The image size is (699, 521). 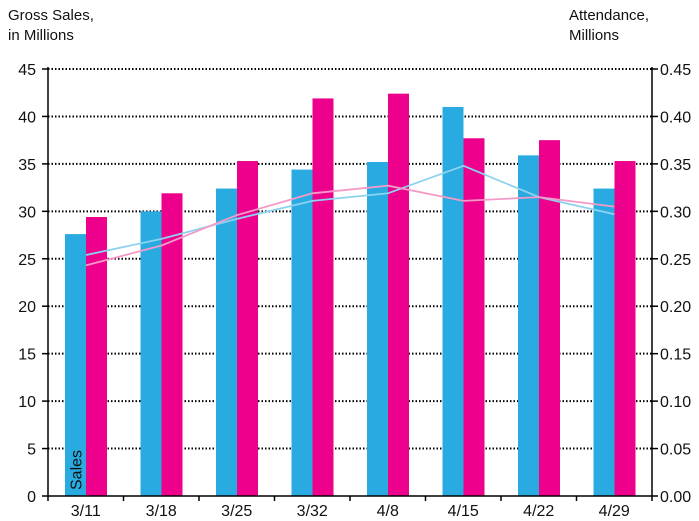 What do you see at coordinates (27, 117) in the screenshot?
I see `left-tick-label: 40` at bounding box center [27, 117].